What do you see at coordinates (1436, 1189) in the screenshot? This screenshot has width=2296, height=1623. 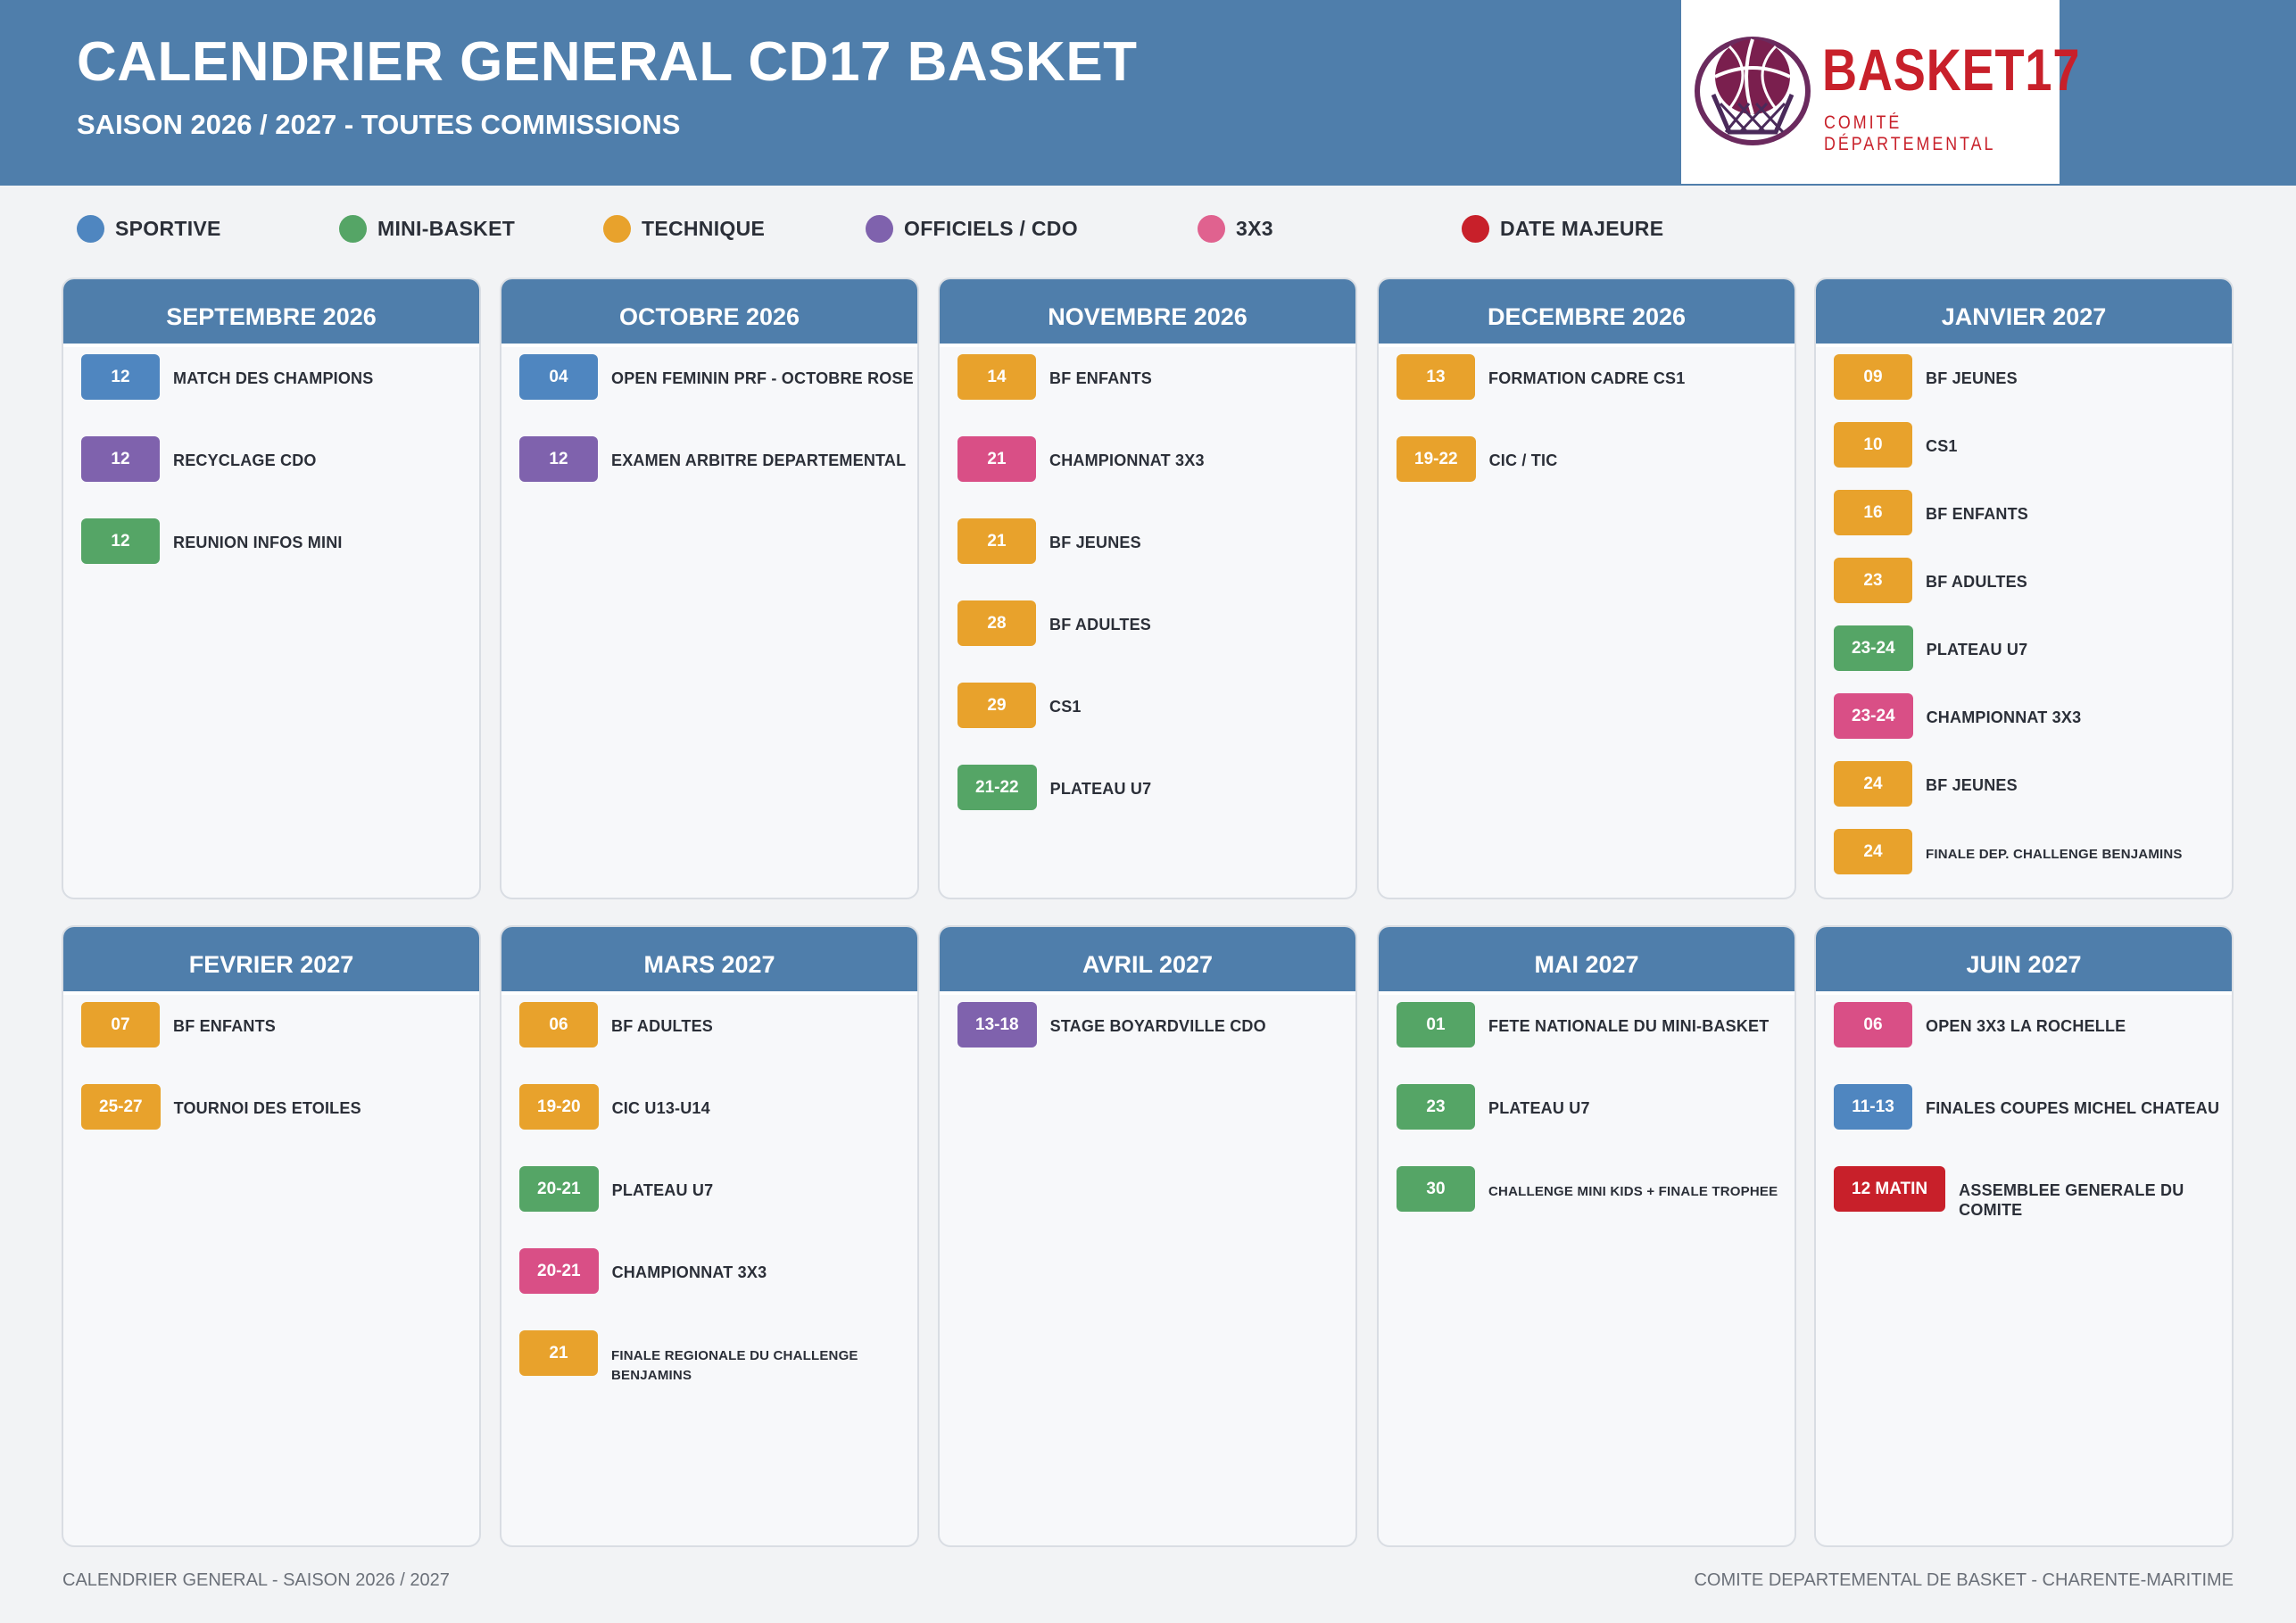 I see `event-date-badge: 30` at bounding box center [1436, 1189].